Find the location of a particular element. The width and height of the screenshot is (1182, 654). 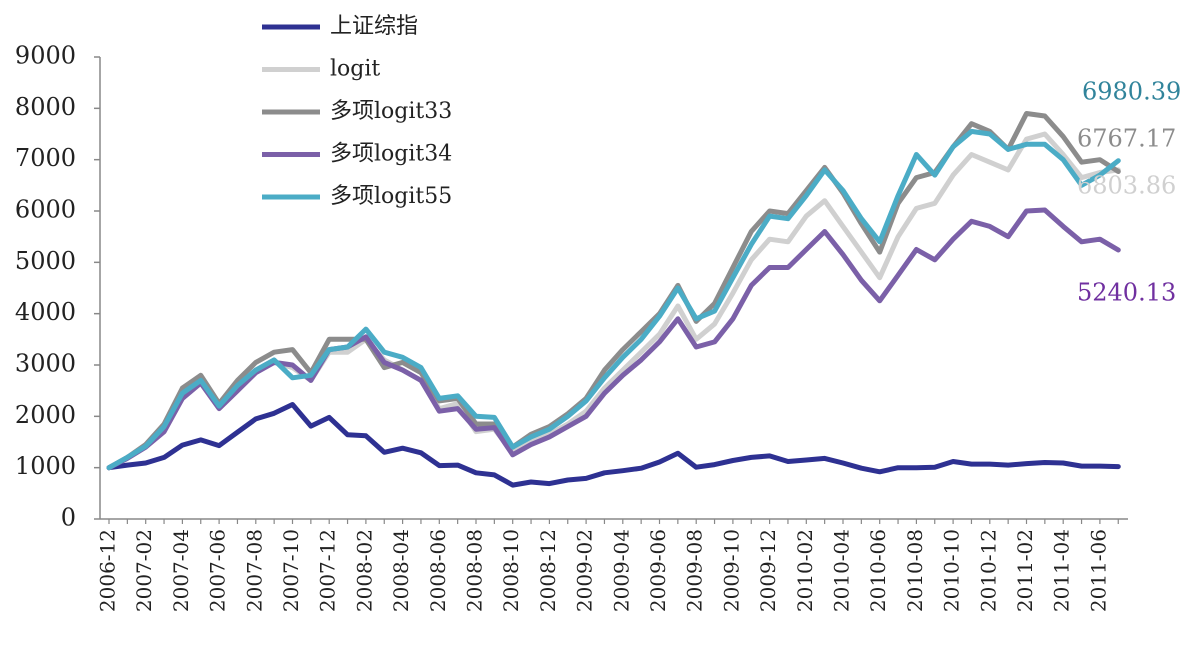

x-tick-label: 2010-04 is located at coordinates (842, 570).